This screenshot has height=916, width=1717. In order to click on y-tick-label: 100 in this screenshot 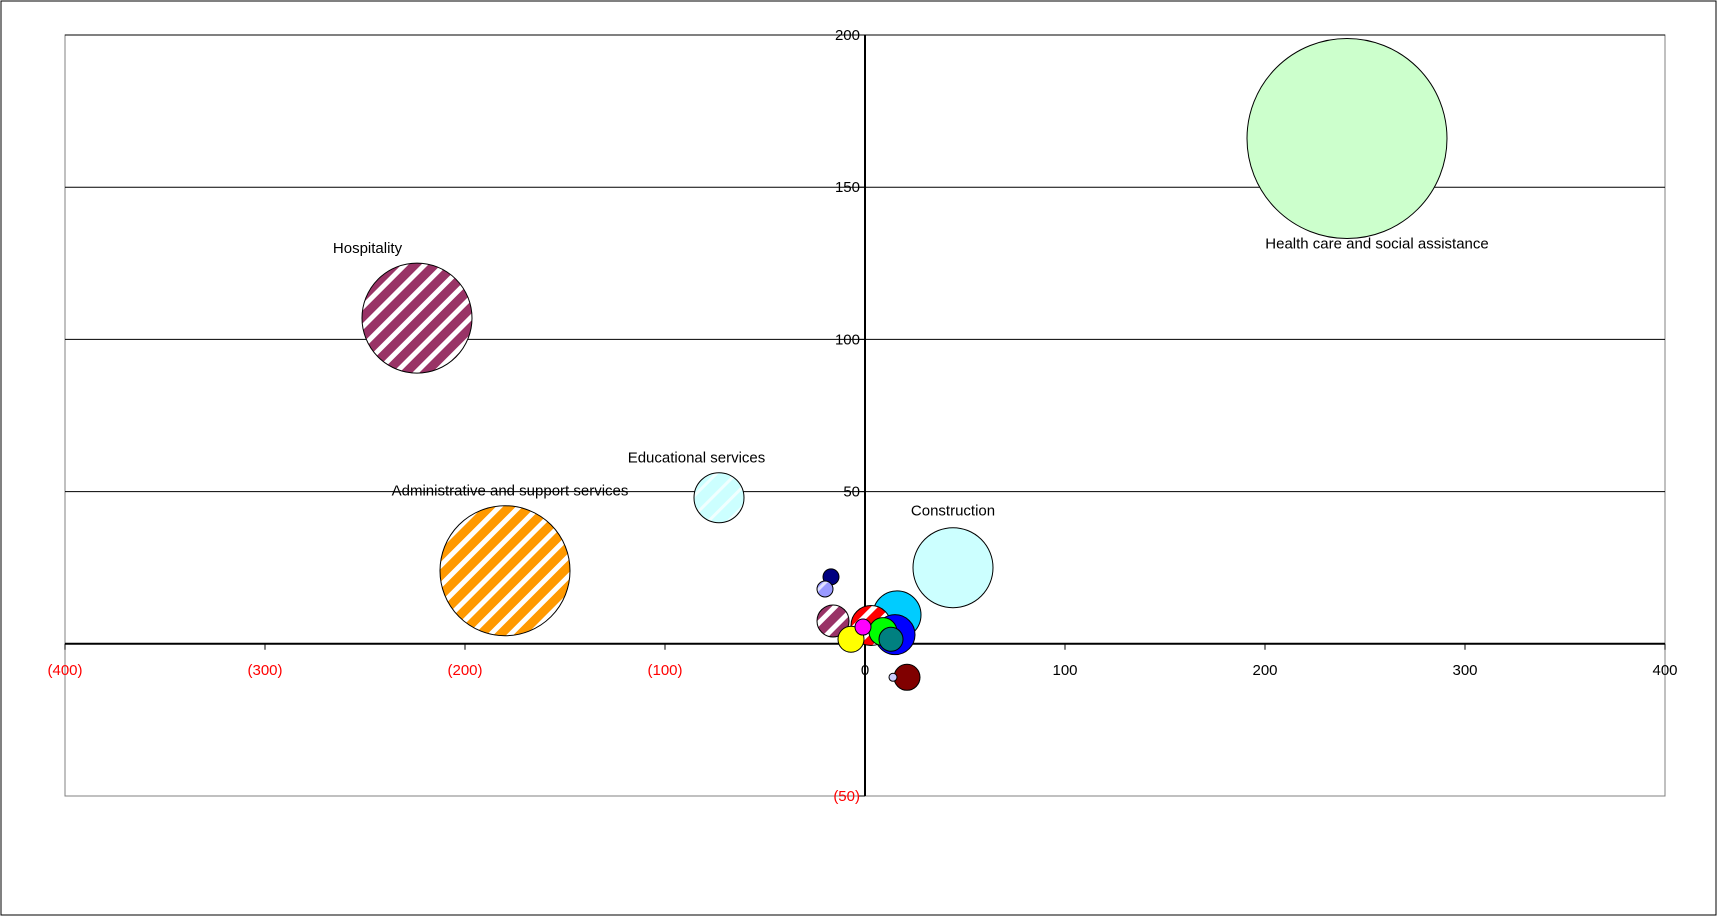, I will do `click(847, 339)`.